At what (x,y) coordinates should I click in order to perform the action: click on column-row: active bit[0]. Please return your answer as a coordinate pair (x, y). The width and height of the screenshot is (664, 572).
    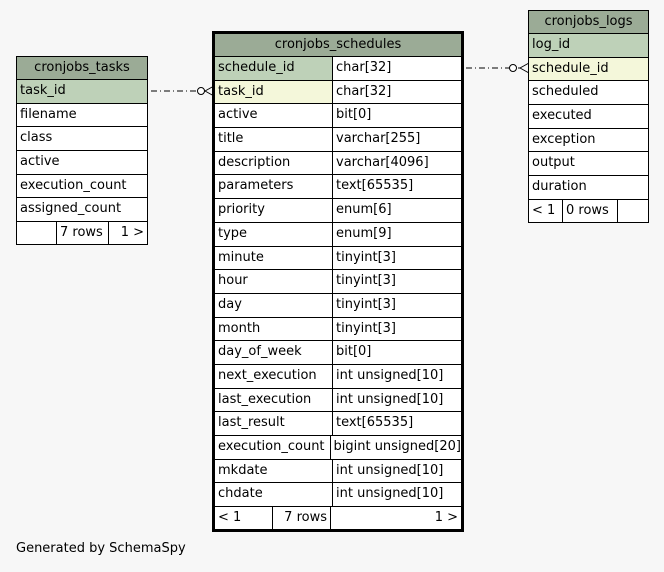
    Looking at the image, I should click on (338, 116).